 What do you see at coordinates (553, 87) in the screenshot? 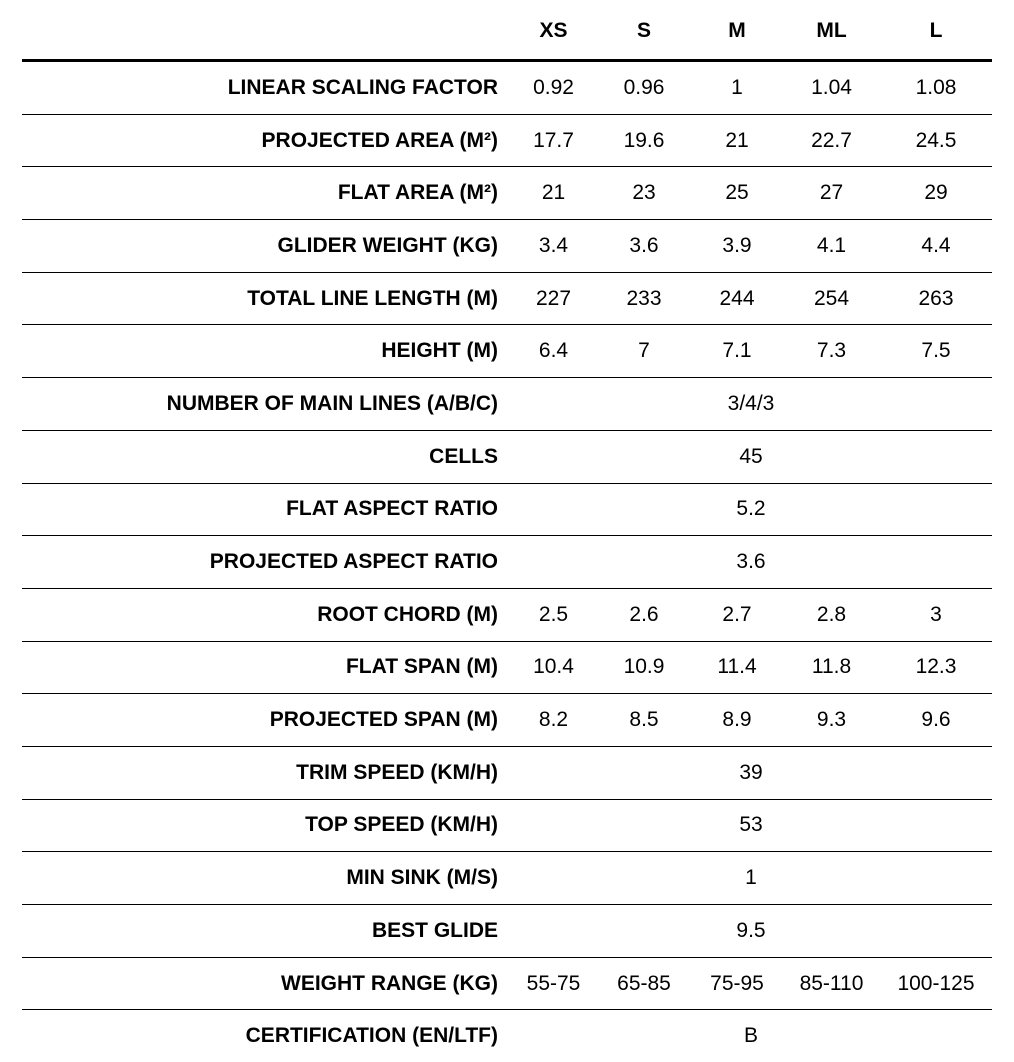
I see `value-cell: 0.92` at bounding box center [553, 87].